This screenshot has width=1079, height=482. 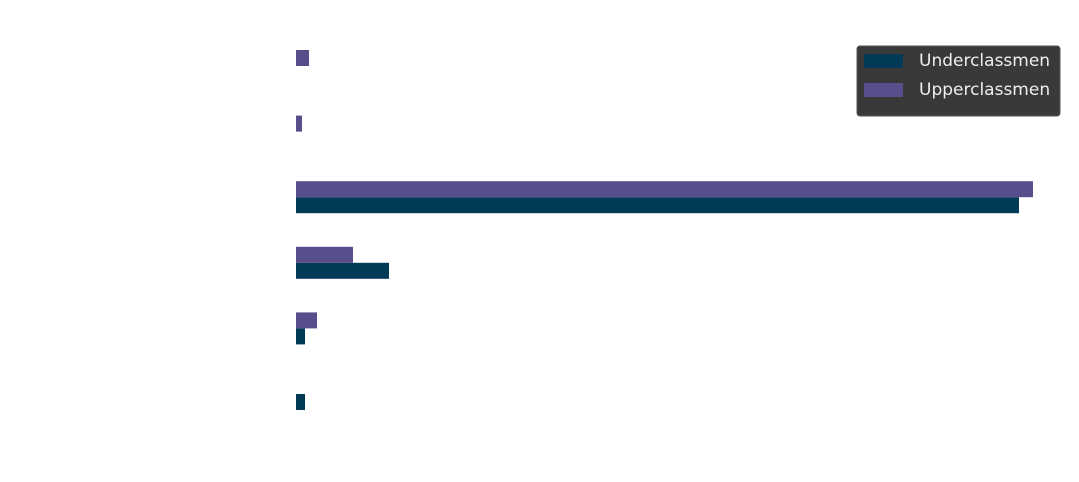 I want to click on legend-box, so click(x=958, y=81).